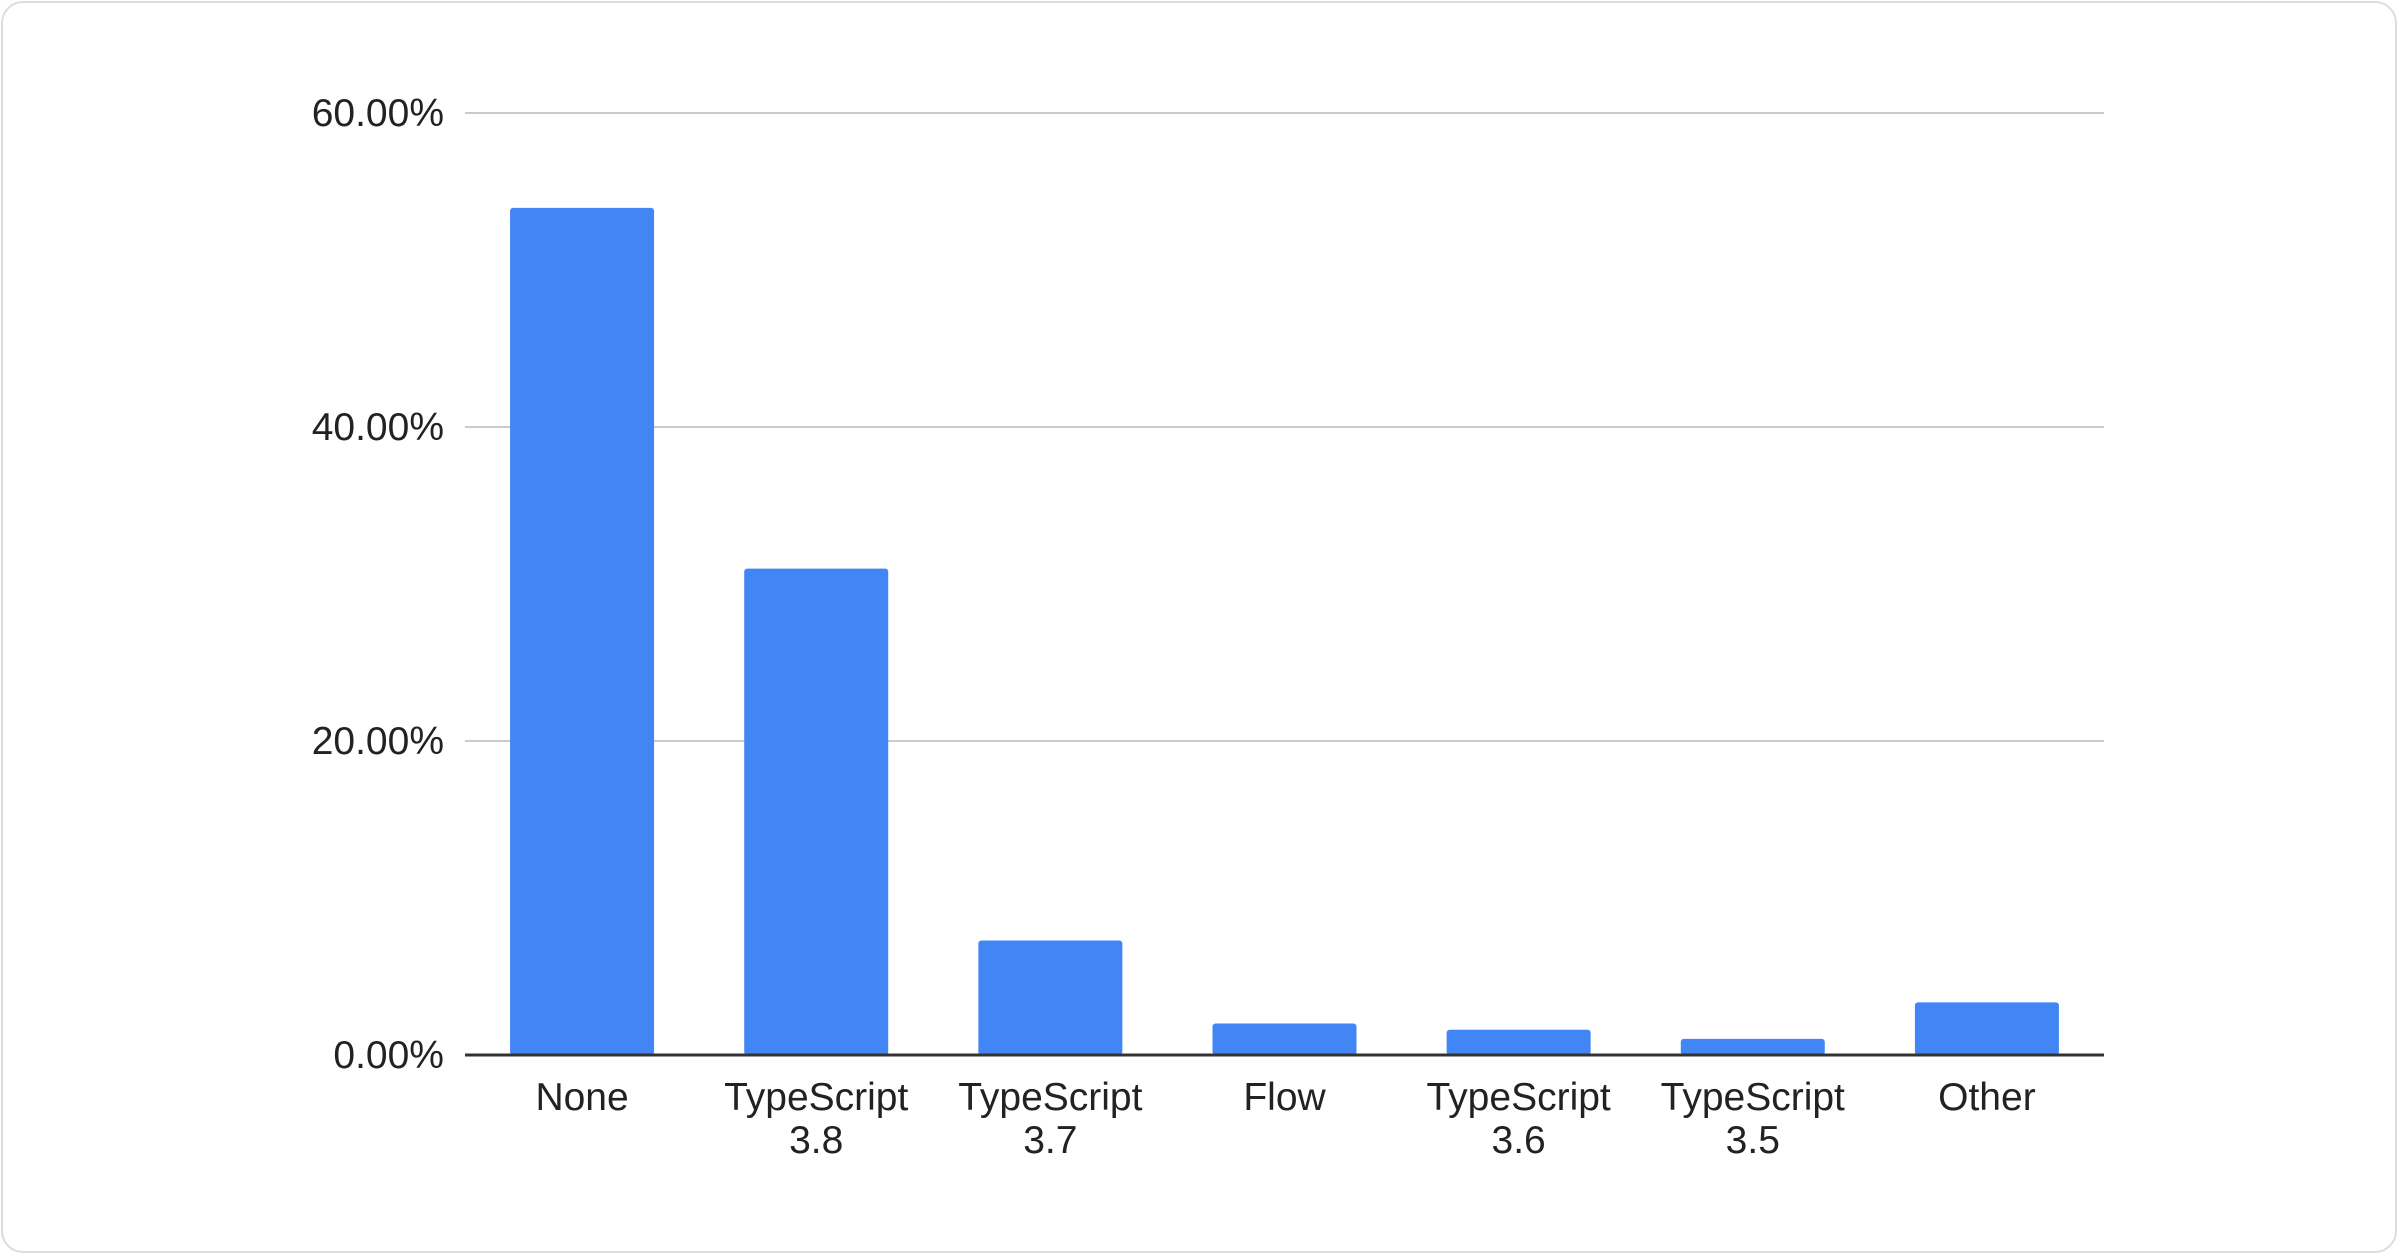  What do you see at coordinates (1050, 1140) in the screenshot?
I see `x-tick-label: 3.7` at bounding box center [1050, 1140].